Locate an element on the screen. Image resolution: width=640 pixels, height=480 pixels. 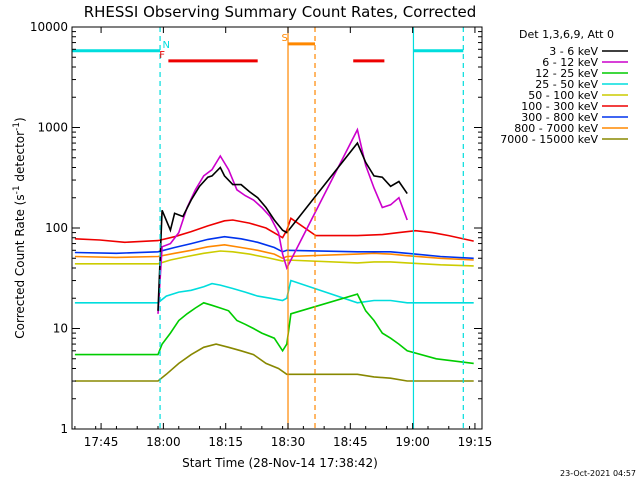
y-tick-label: 1000 is located at coordinates (52, 128).